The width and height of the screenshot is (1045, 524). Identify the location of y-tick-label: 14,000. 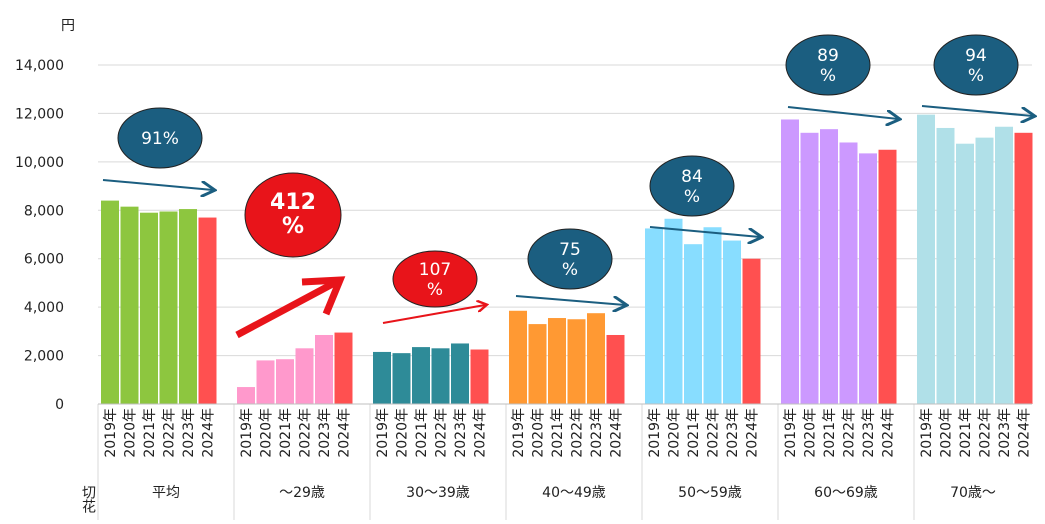
(39, 66).